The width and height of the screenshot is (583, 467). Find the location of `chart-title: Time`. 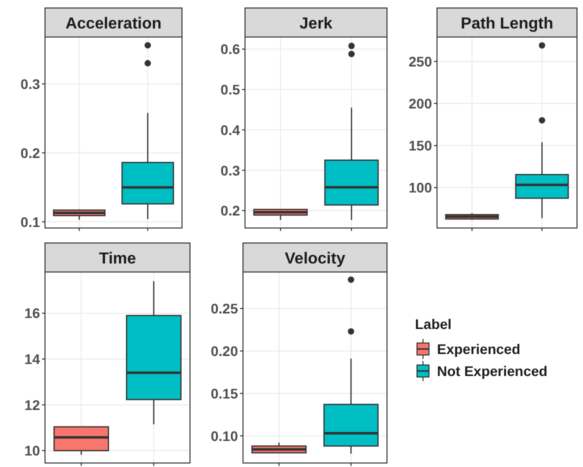

chart-title: Time is located at coordinates (117, 259).